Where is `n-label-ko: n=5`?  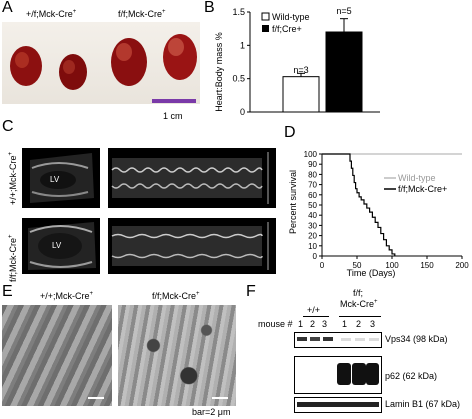
n-label-ko: n=5 is located at coordinates (343, 11).